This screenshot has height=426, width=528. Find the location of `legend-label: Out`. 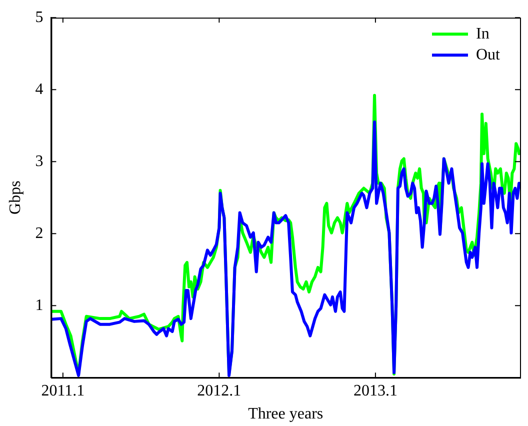

legend-label: Out is located at coordinates (488, 55).